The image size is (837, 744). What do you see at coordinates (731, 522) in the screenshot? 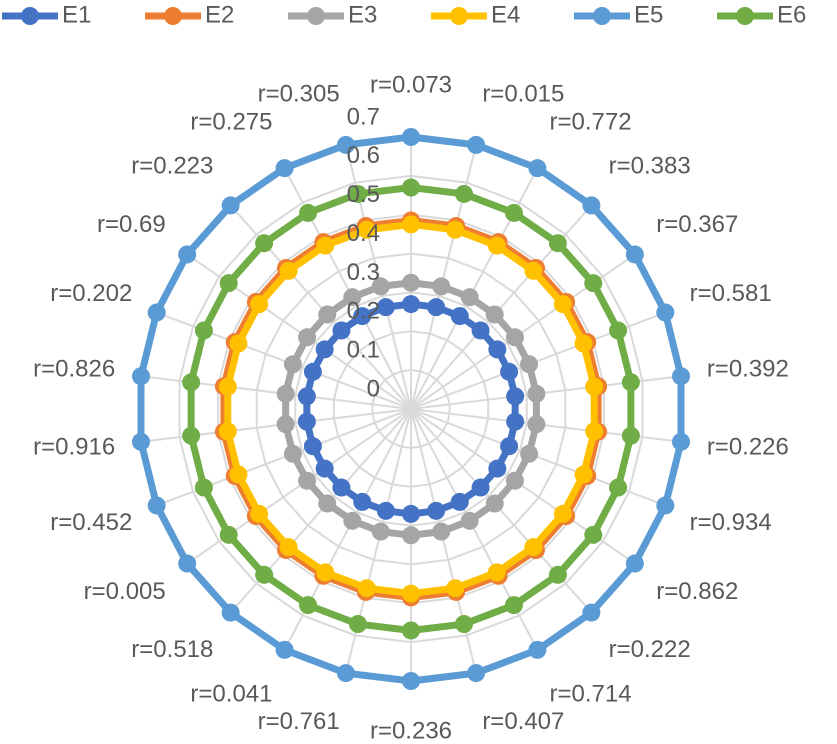
I see `category-label: r=0.934` at bounding box center [731, 522].